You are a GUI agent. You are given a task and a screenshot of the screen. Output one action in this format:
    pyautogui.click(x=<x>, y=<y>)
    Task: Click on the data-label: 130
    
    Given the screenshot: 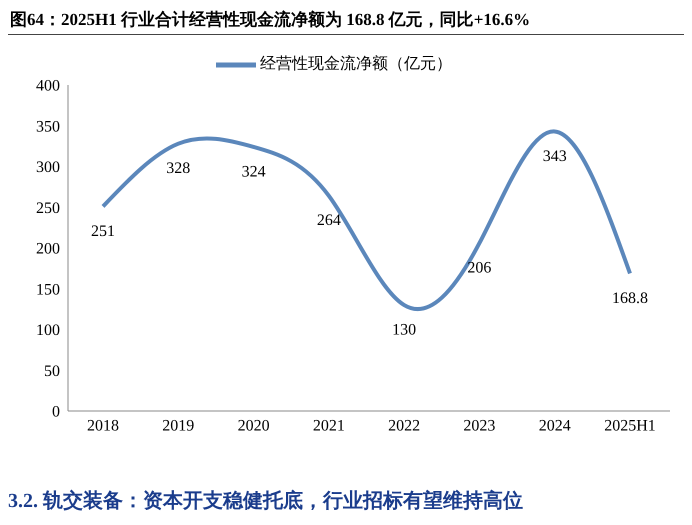 What is the action you would take?
    pyautogui.click(x=404, y=329)
    